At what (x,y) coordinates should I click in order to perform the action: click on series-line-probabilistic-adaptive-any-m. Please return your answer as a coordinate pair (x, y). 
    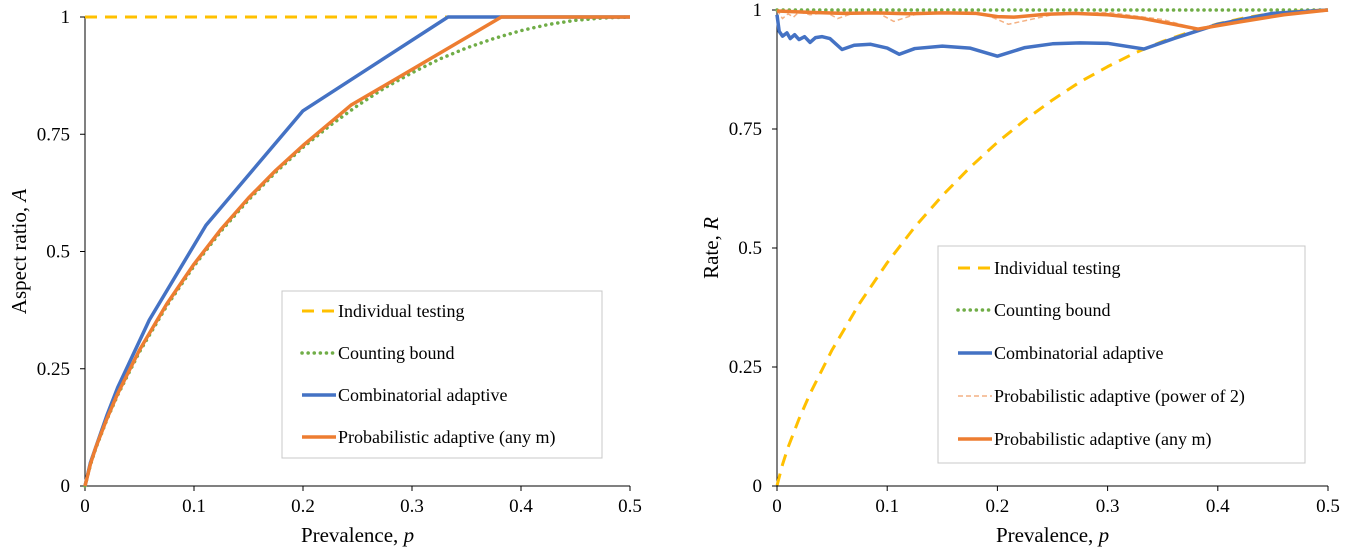
    Looking at the image, I should click on (1052, 19).